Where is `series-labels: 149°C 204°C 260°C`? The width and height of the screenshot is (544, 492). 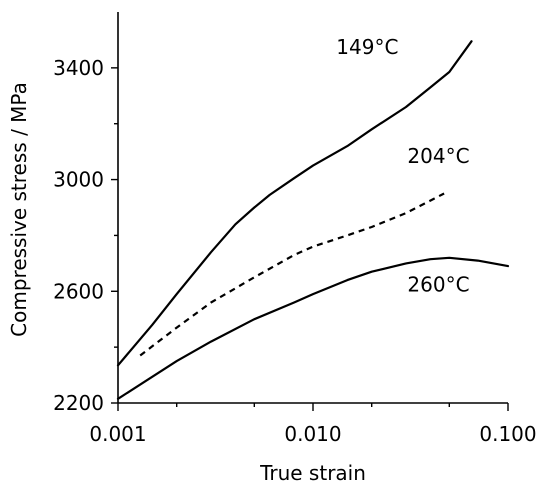 series-labels: 149°C 204°C 260°C is located at coordinates (402, 165).